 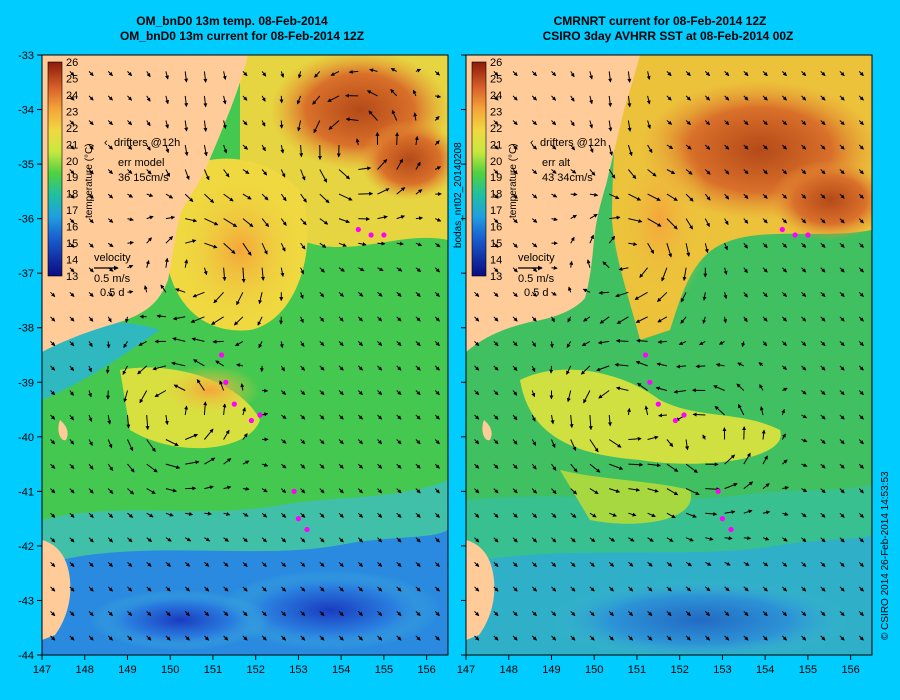 I want to click on left-drifters, so click(x=302, y=379).